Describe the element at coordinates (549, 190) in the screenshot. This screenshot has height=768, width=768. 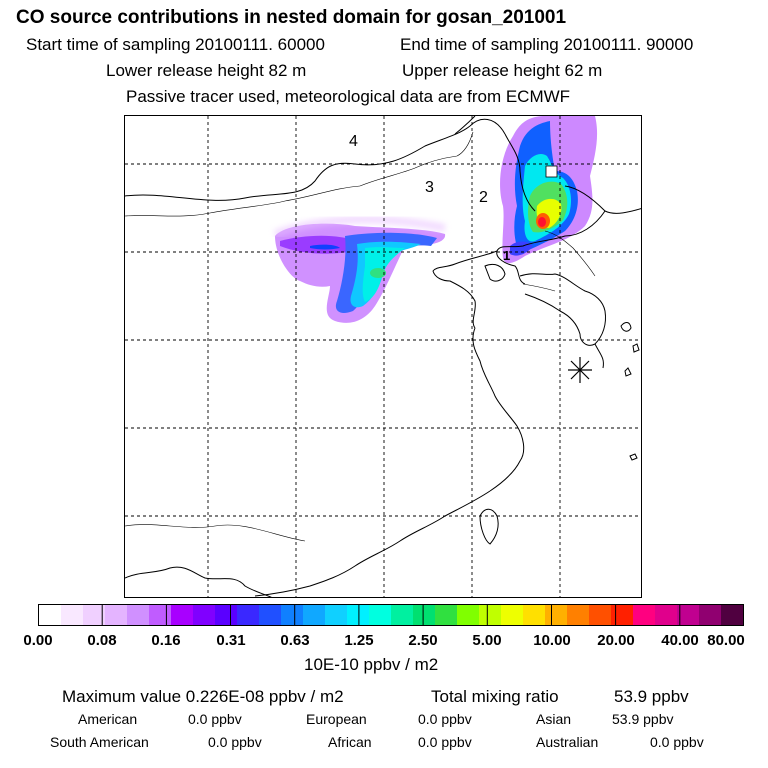
I see `plume-east` at that location.